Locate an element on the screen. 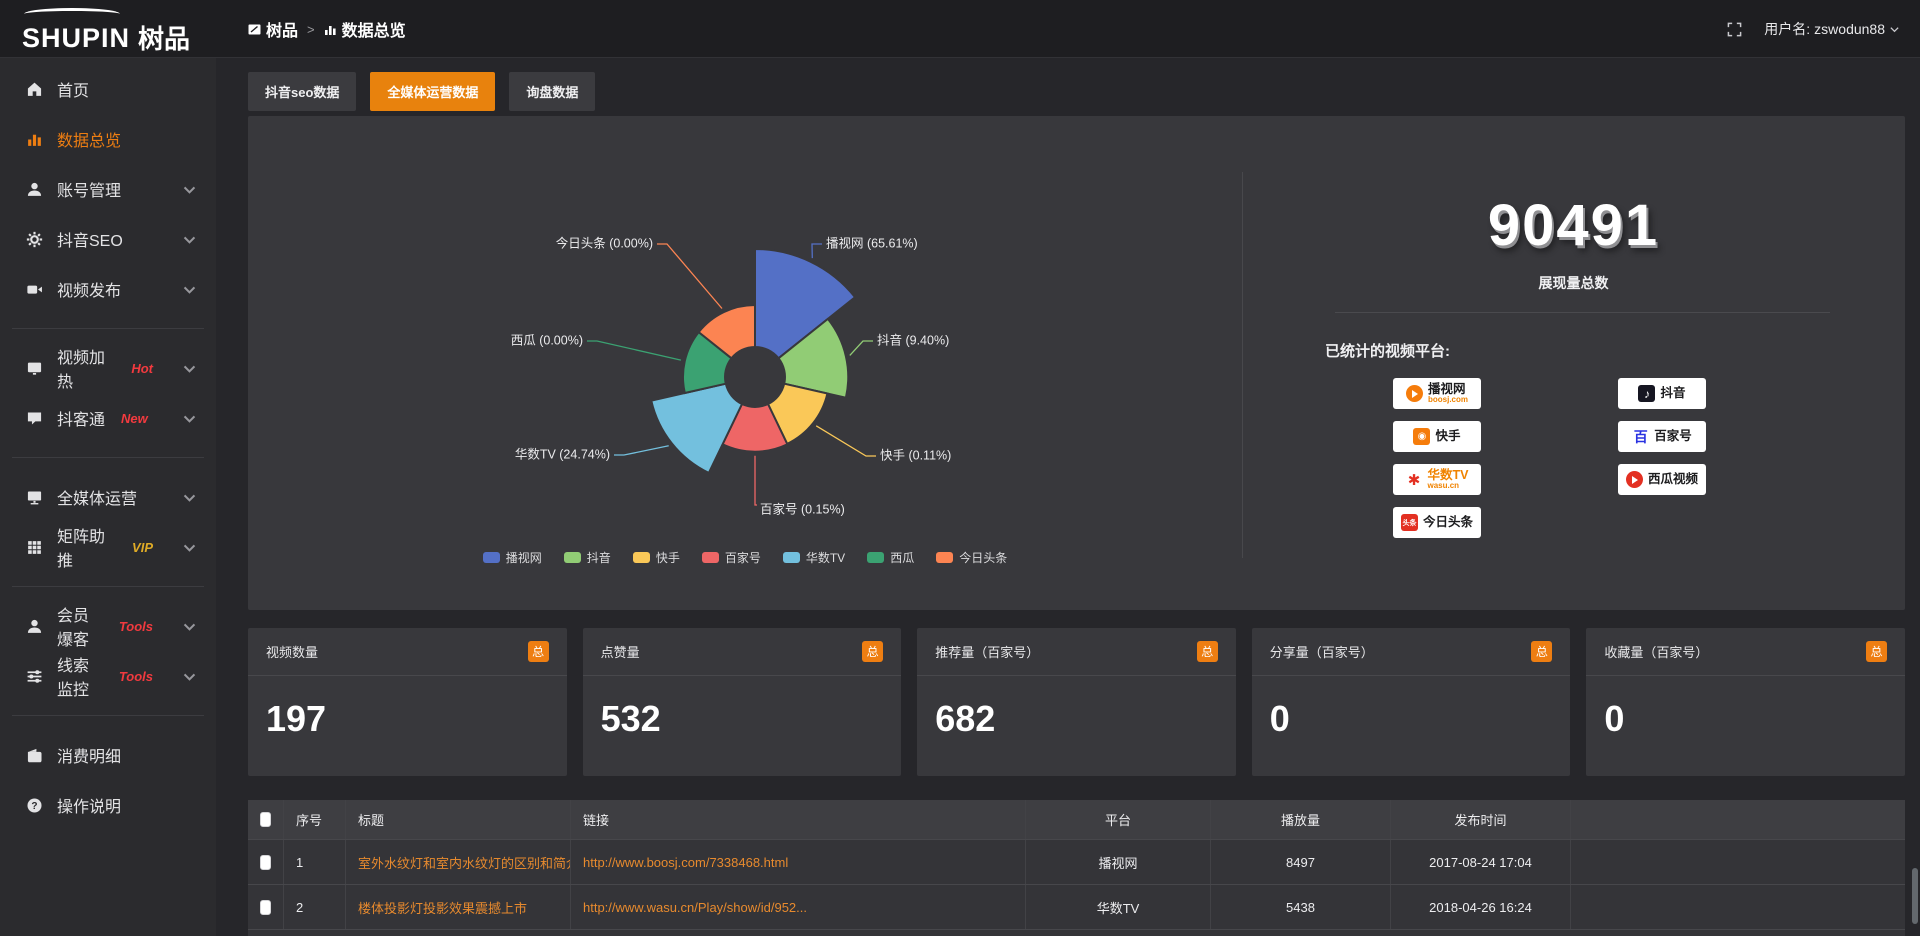 This screenshot has height=936, width=1920. legend-item-5: 西瓜 is located at coordinates (890, 557).